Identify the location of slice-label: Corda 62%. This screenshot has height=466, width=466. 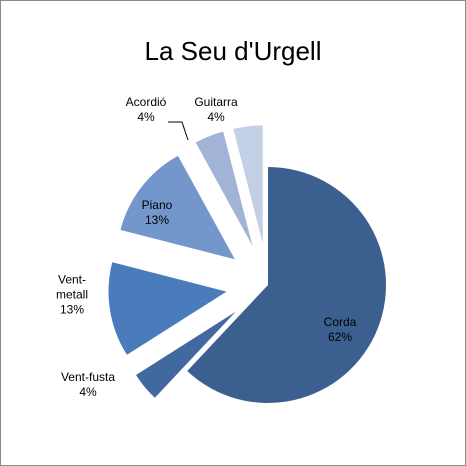
(340, 330).